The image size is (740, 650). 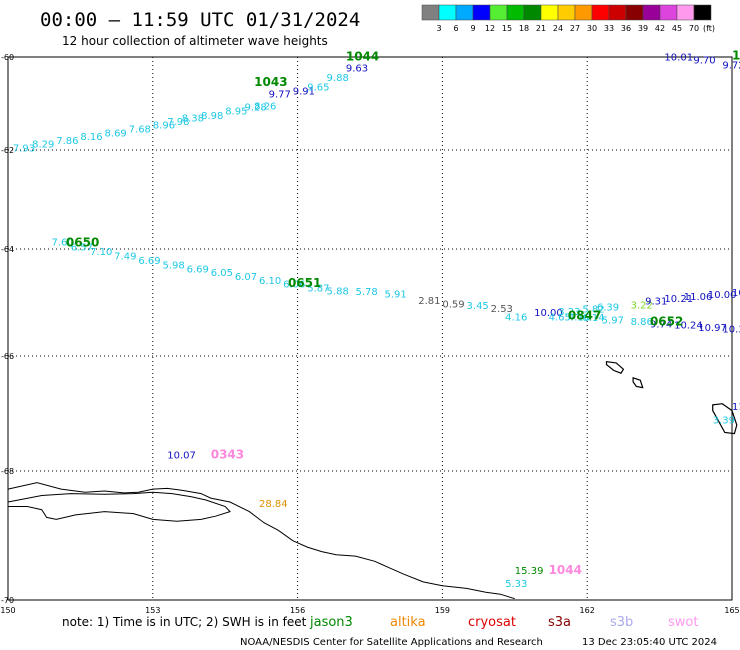 I want to click on swh-value-label: 9.72, so click(x=731, y=66).